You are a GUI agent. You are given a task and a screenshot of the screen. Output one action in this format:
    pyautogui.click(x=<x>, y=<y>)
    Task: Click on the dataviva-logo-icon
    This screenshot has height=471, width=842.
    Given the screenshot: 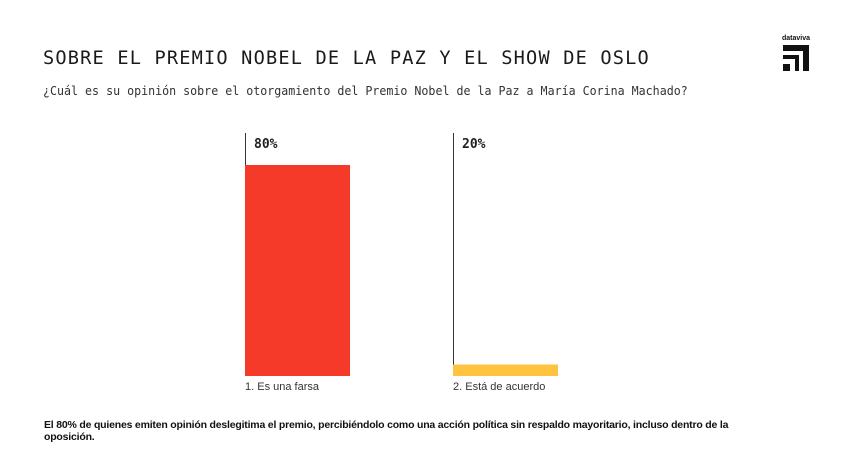 What is the action you would take?
    pyautogui.click(x=796, y=58)
    